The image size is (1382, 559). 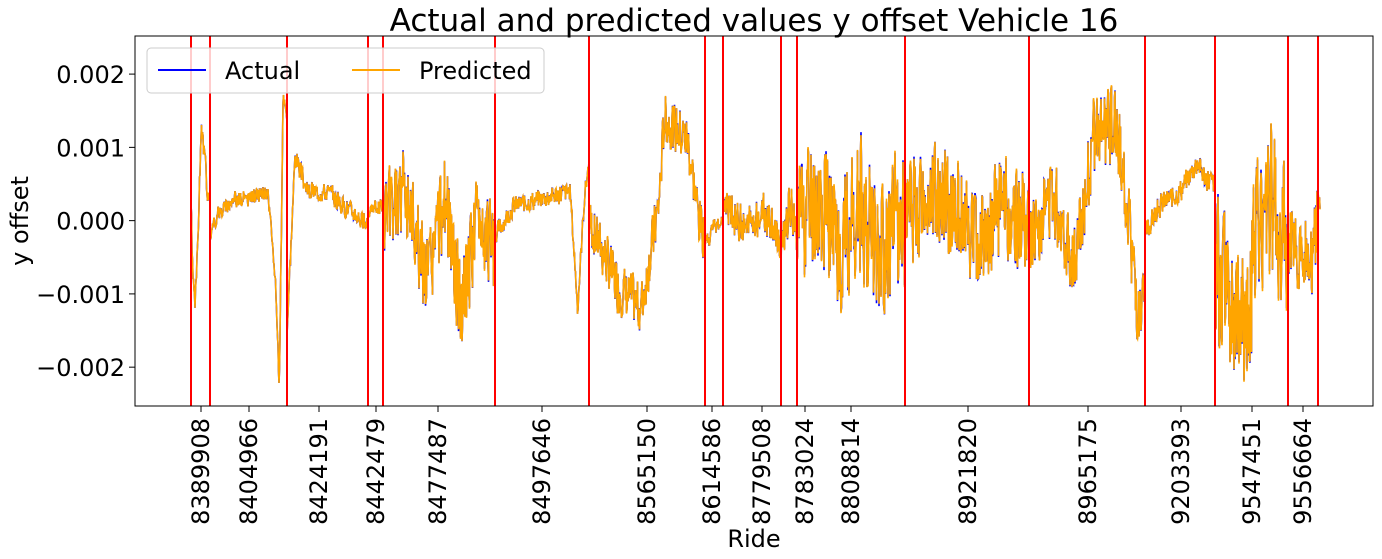 I want to click on x-tick-label-7: 8614586, so click(x=712, y=471).